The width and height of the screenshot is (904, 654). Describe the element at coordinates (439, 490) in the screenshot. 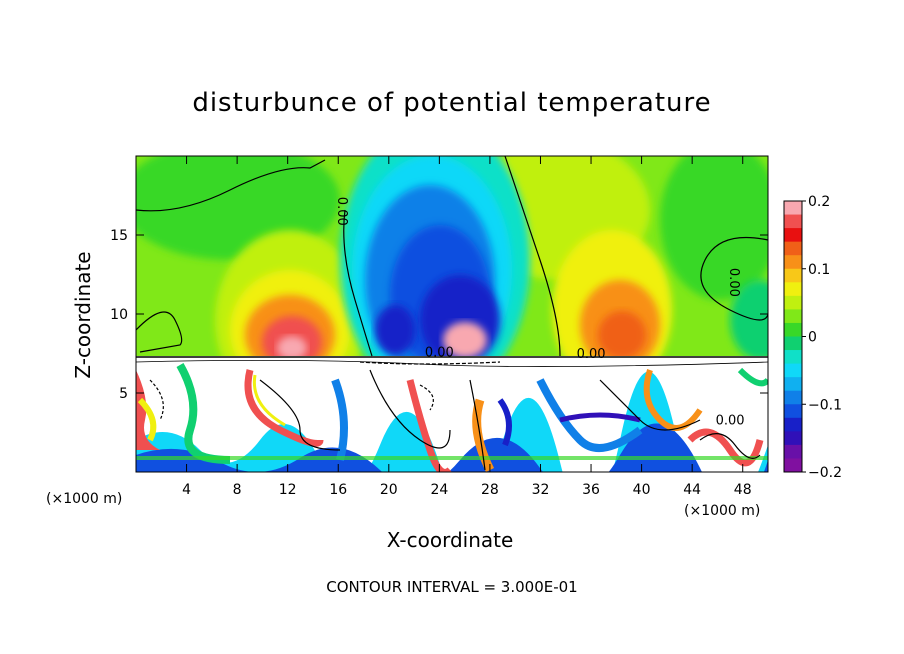

I see `x-tick-label: 24` at that location.